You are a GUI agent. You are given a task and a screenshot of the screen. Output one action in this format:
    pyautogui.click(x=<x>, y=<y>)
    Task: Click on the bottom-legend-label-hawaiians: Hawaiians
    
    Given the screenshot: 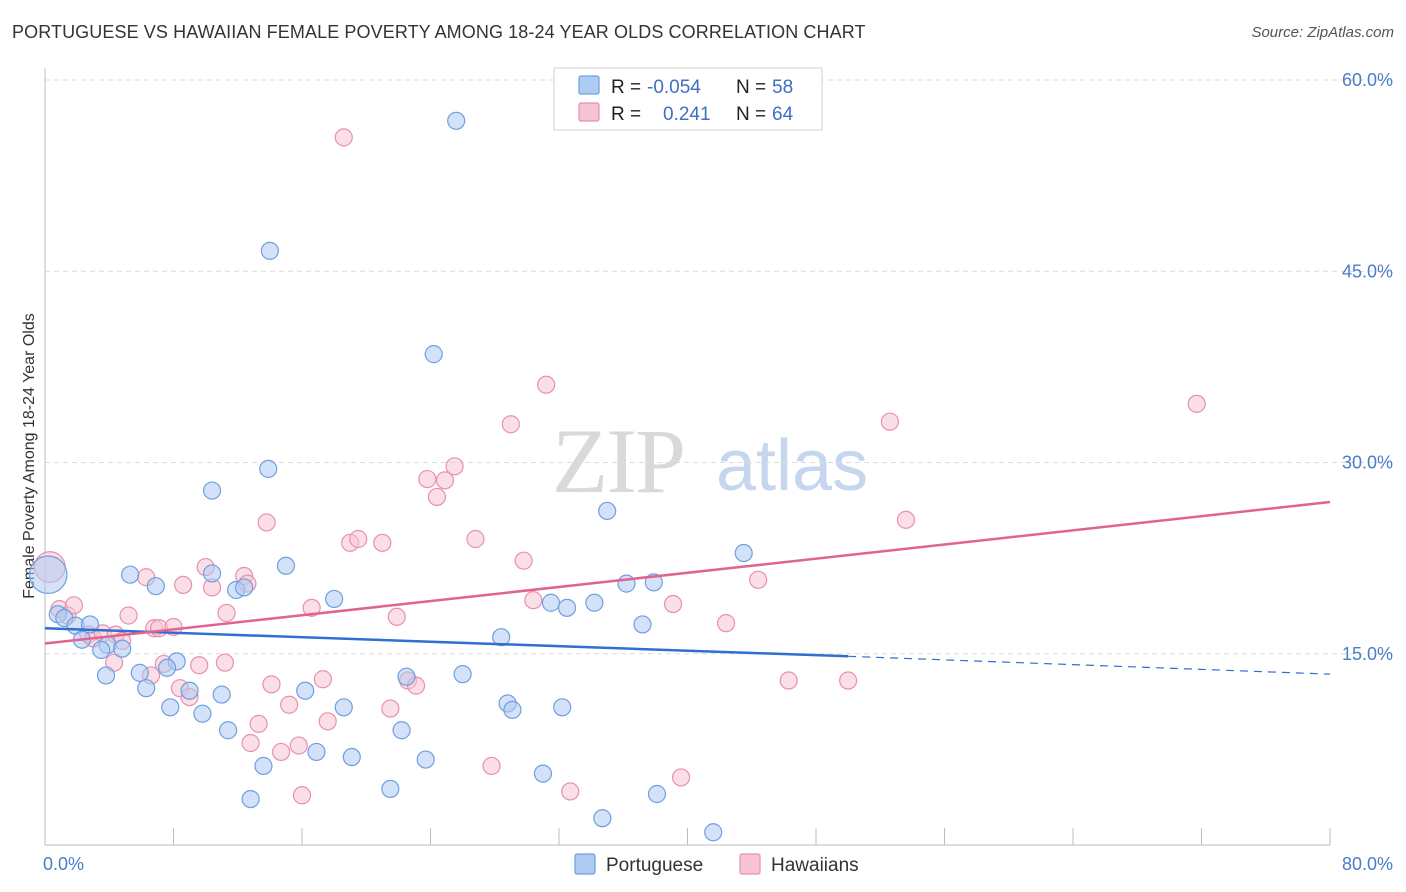 What is the action you would take?
    pyautogui.click(x=815, y=865)
    